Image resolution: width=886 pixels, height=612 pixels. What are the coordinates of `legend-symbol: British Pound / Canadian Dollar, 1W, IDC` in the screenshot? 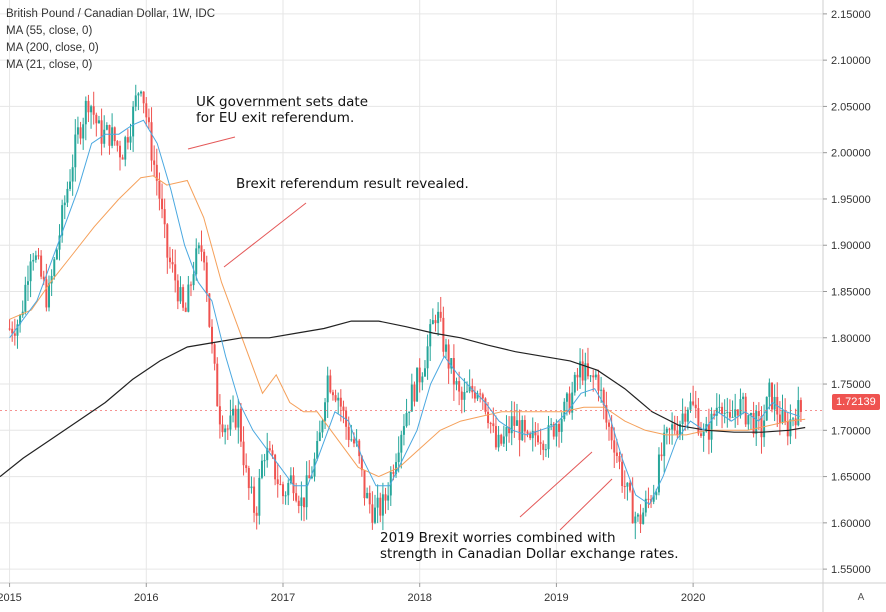 It's located at (111, 14).